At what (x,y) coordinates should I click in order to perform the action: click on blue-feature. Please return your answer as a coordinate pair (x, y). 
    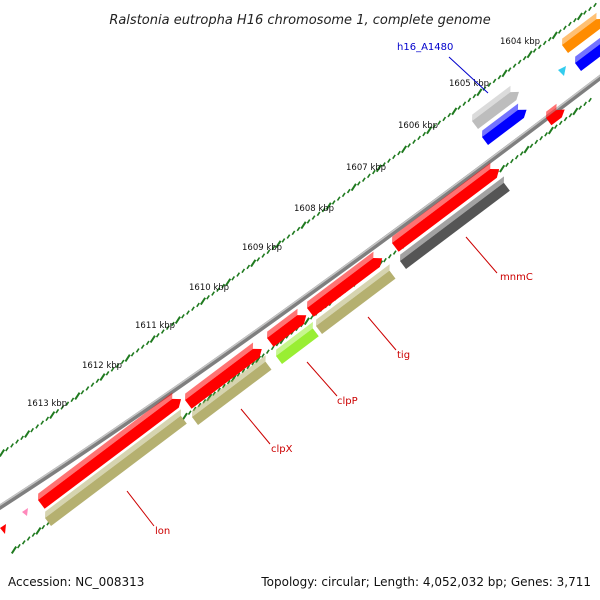
    Looking at the image, I should click on (586, 53).